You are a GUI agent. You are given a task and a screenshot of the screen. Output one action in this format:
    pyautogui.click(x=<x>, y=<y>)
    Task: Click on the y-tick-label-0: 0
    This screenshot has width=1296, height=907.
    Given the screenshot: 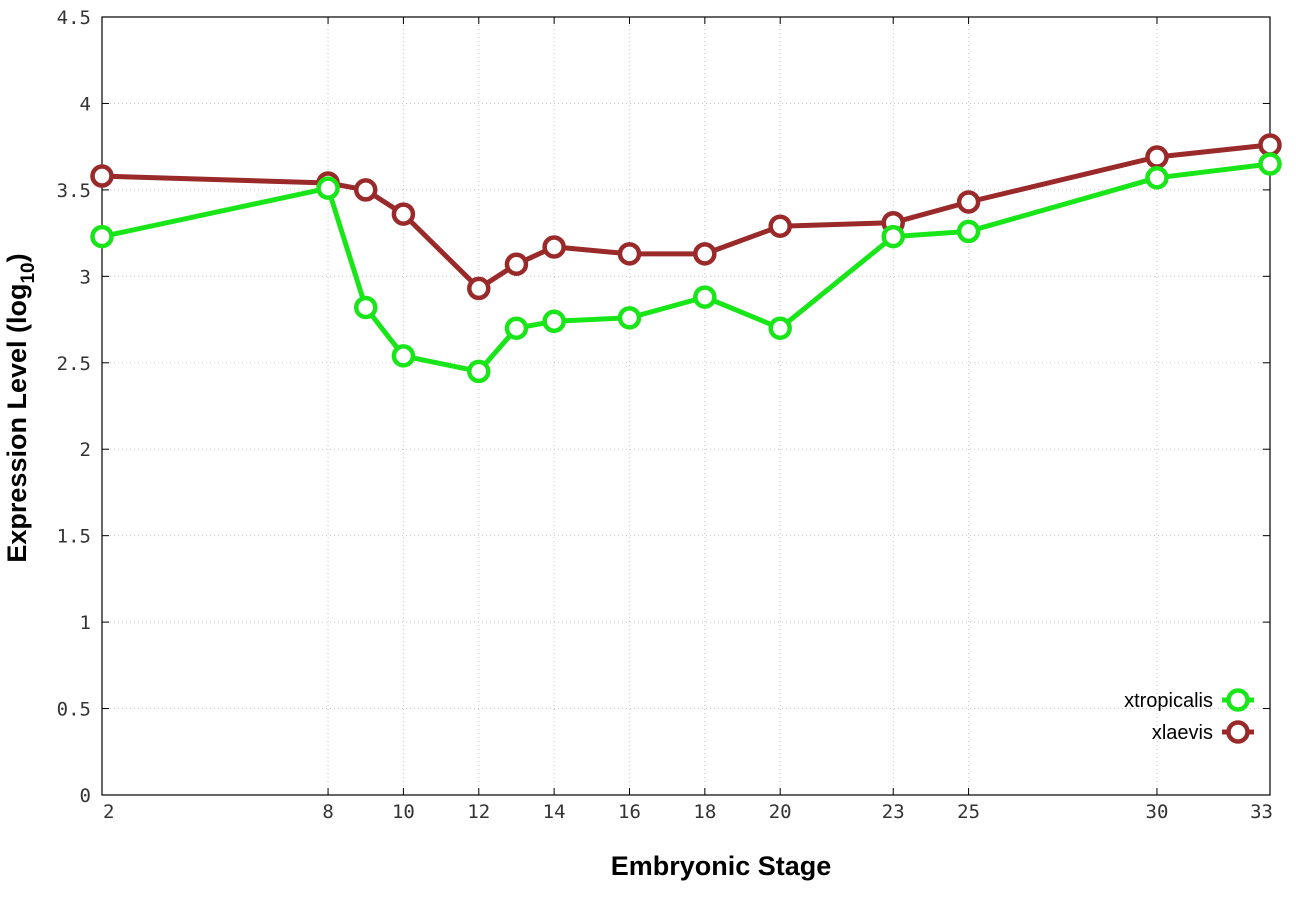 What is the action you would take?
    pyautogui.click(x=85, y=796)
    